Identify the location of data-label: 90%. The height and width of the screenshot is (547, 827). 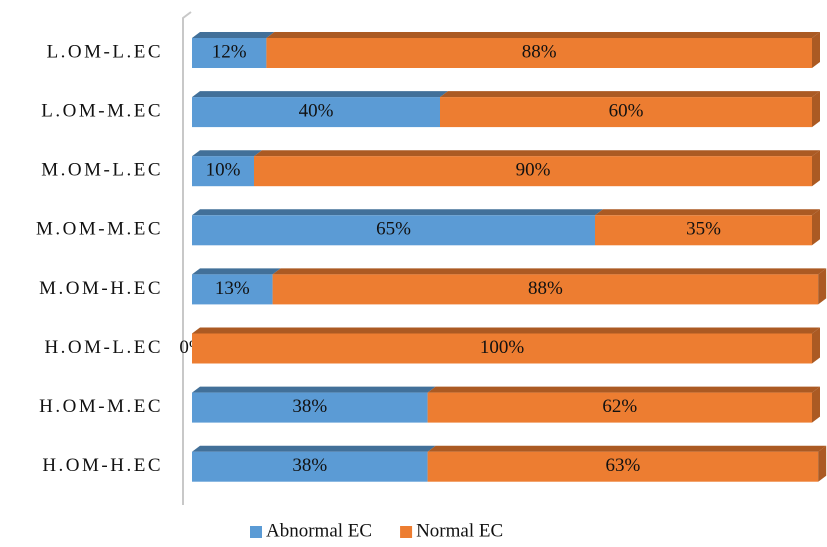
(533, 170).